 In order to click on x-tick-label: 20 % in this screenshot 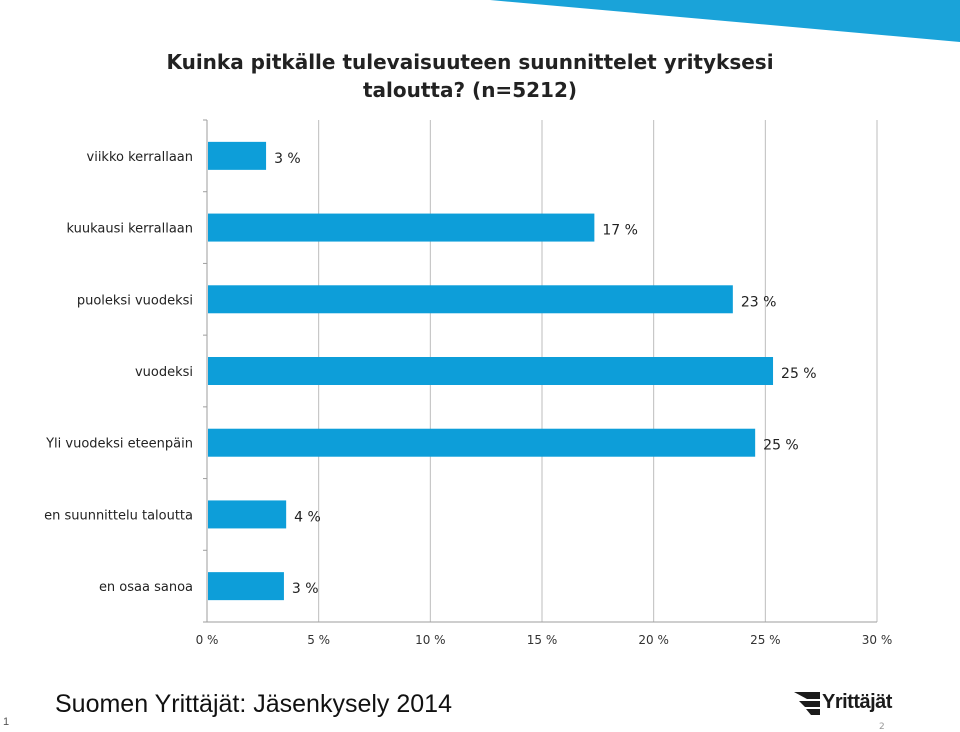, I will do `click(653, 640)`.